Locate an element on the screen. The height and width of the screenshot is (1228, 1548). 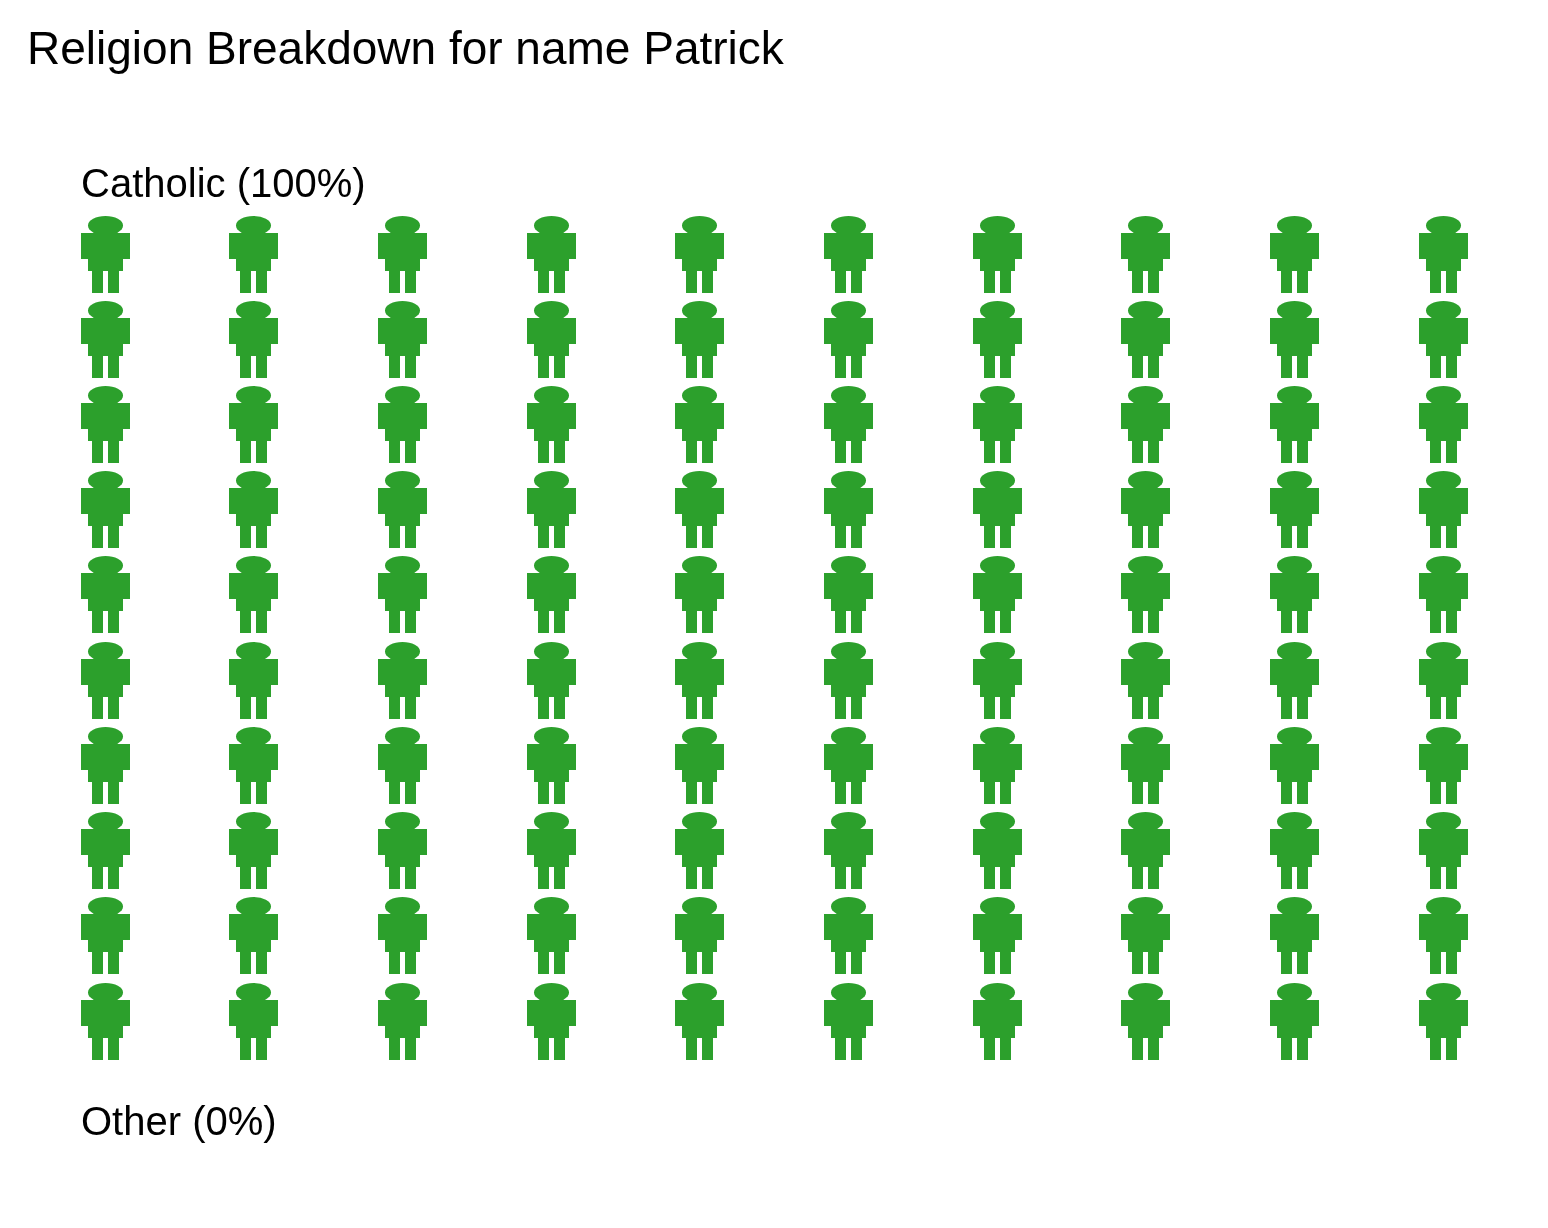
category-label: Other is located at coordinates (131, 1121).